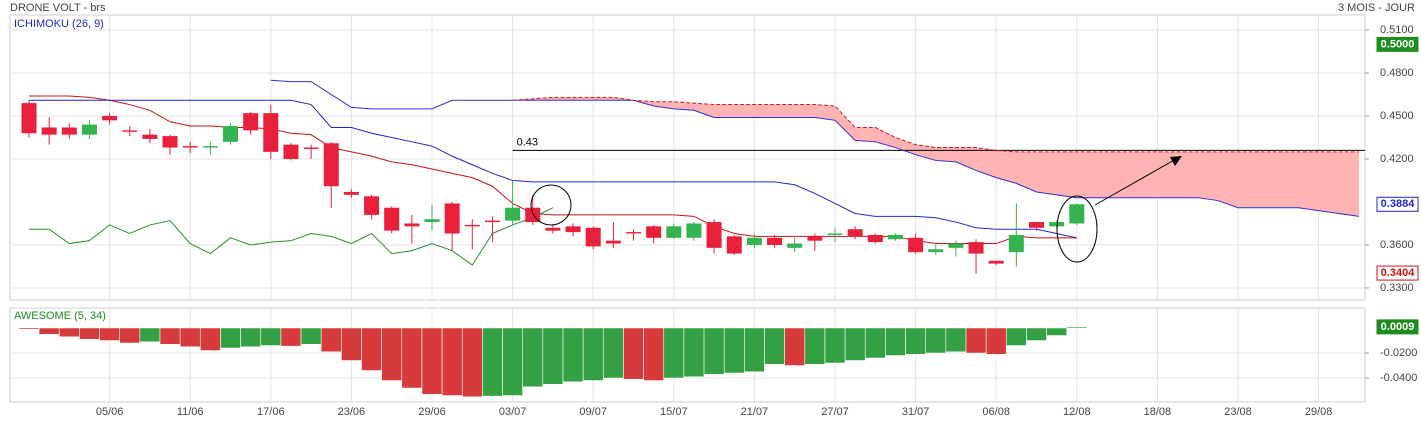  Describe the element at coordinates (110, 412) in the screenshot. I see `x-tick-label: 05/06` at that location.